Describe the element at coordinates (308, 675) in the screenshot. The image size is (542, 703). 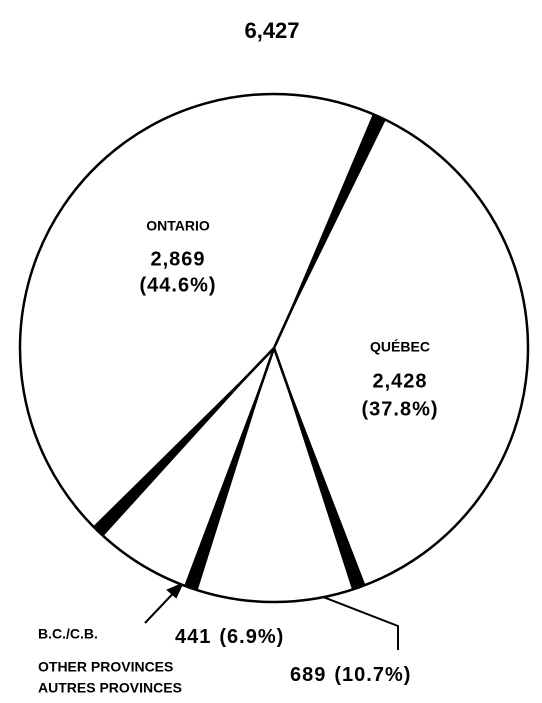
I see `value-label: 689` at that location.